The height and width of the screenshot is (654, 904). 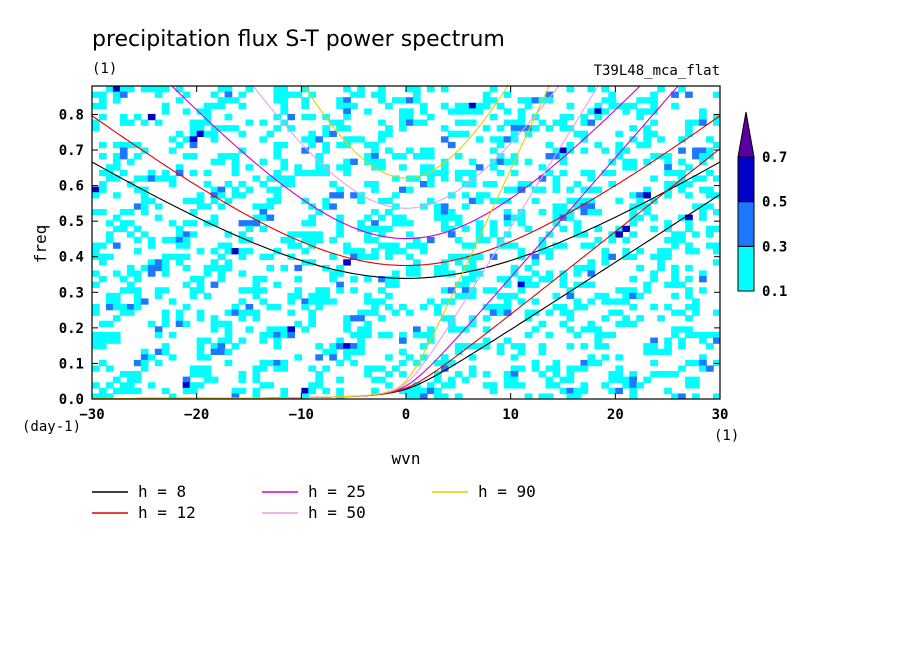 What do you see at coordinates (406, 163) in the screenshot?
I see `dispersion-curve-h25` at bounding box center [406, 163].